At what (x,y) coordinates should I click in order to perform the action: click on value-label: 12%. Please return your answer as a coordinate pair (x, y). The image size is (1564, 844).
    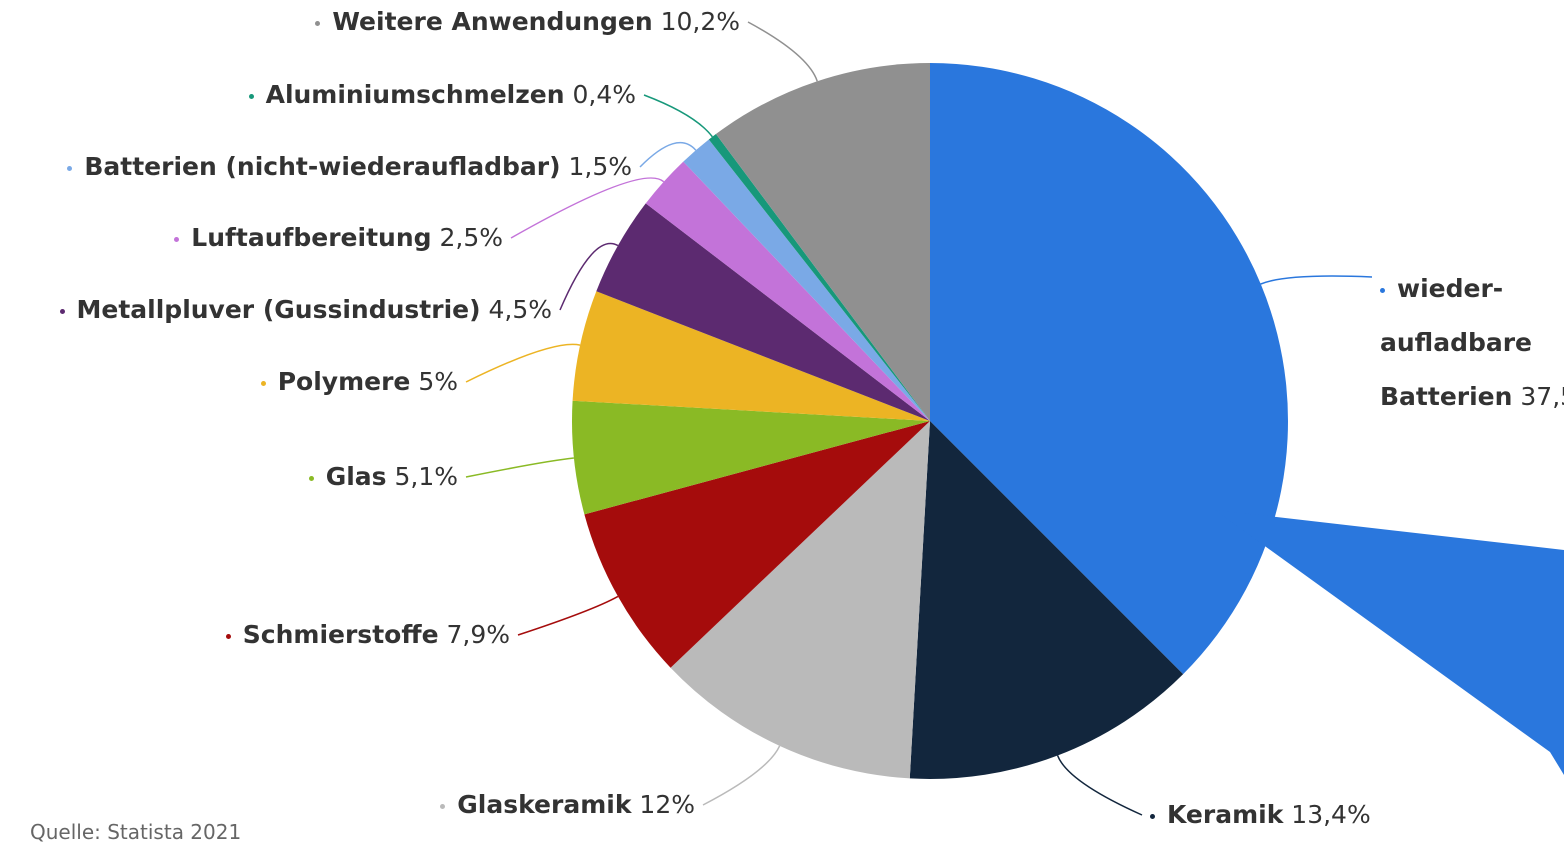
    Looking at the image, I should click on (667, 804).